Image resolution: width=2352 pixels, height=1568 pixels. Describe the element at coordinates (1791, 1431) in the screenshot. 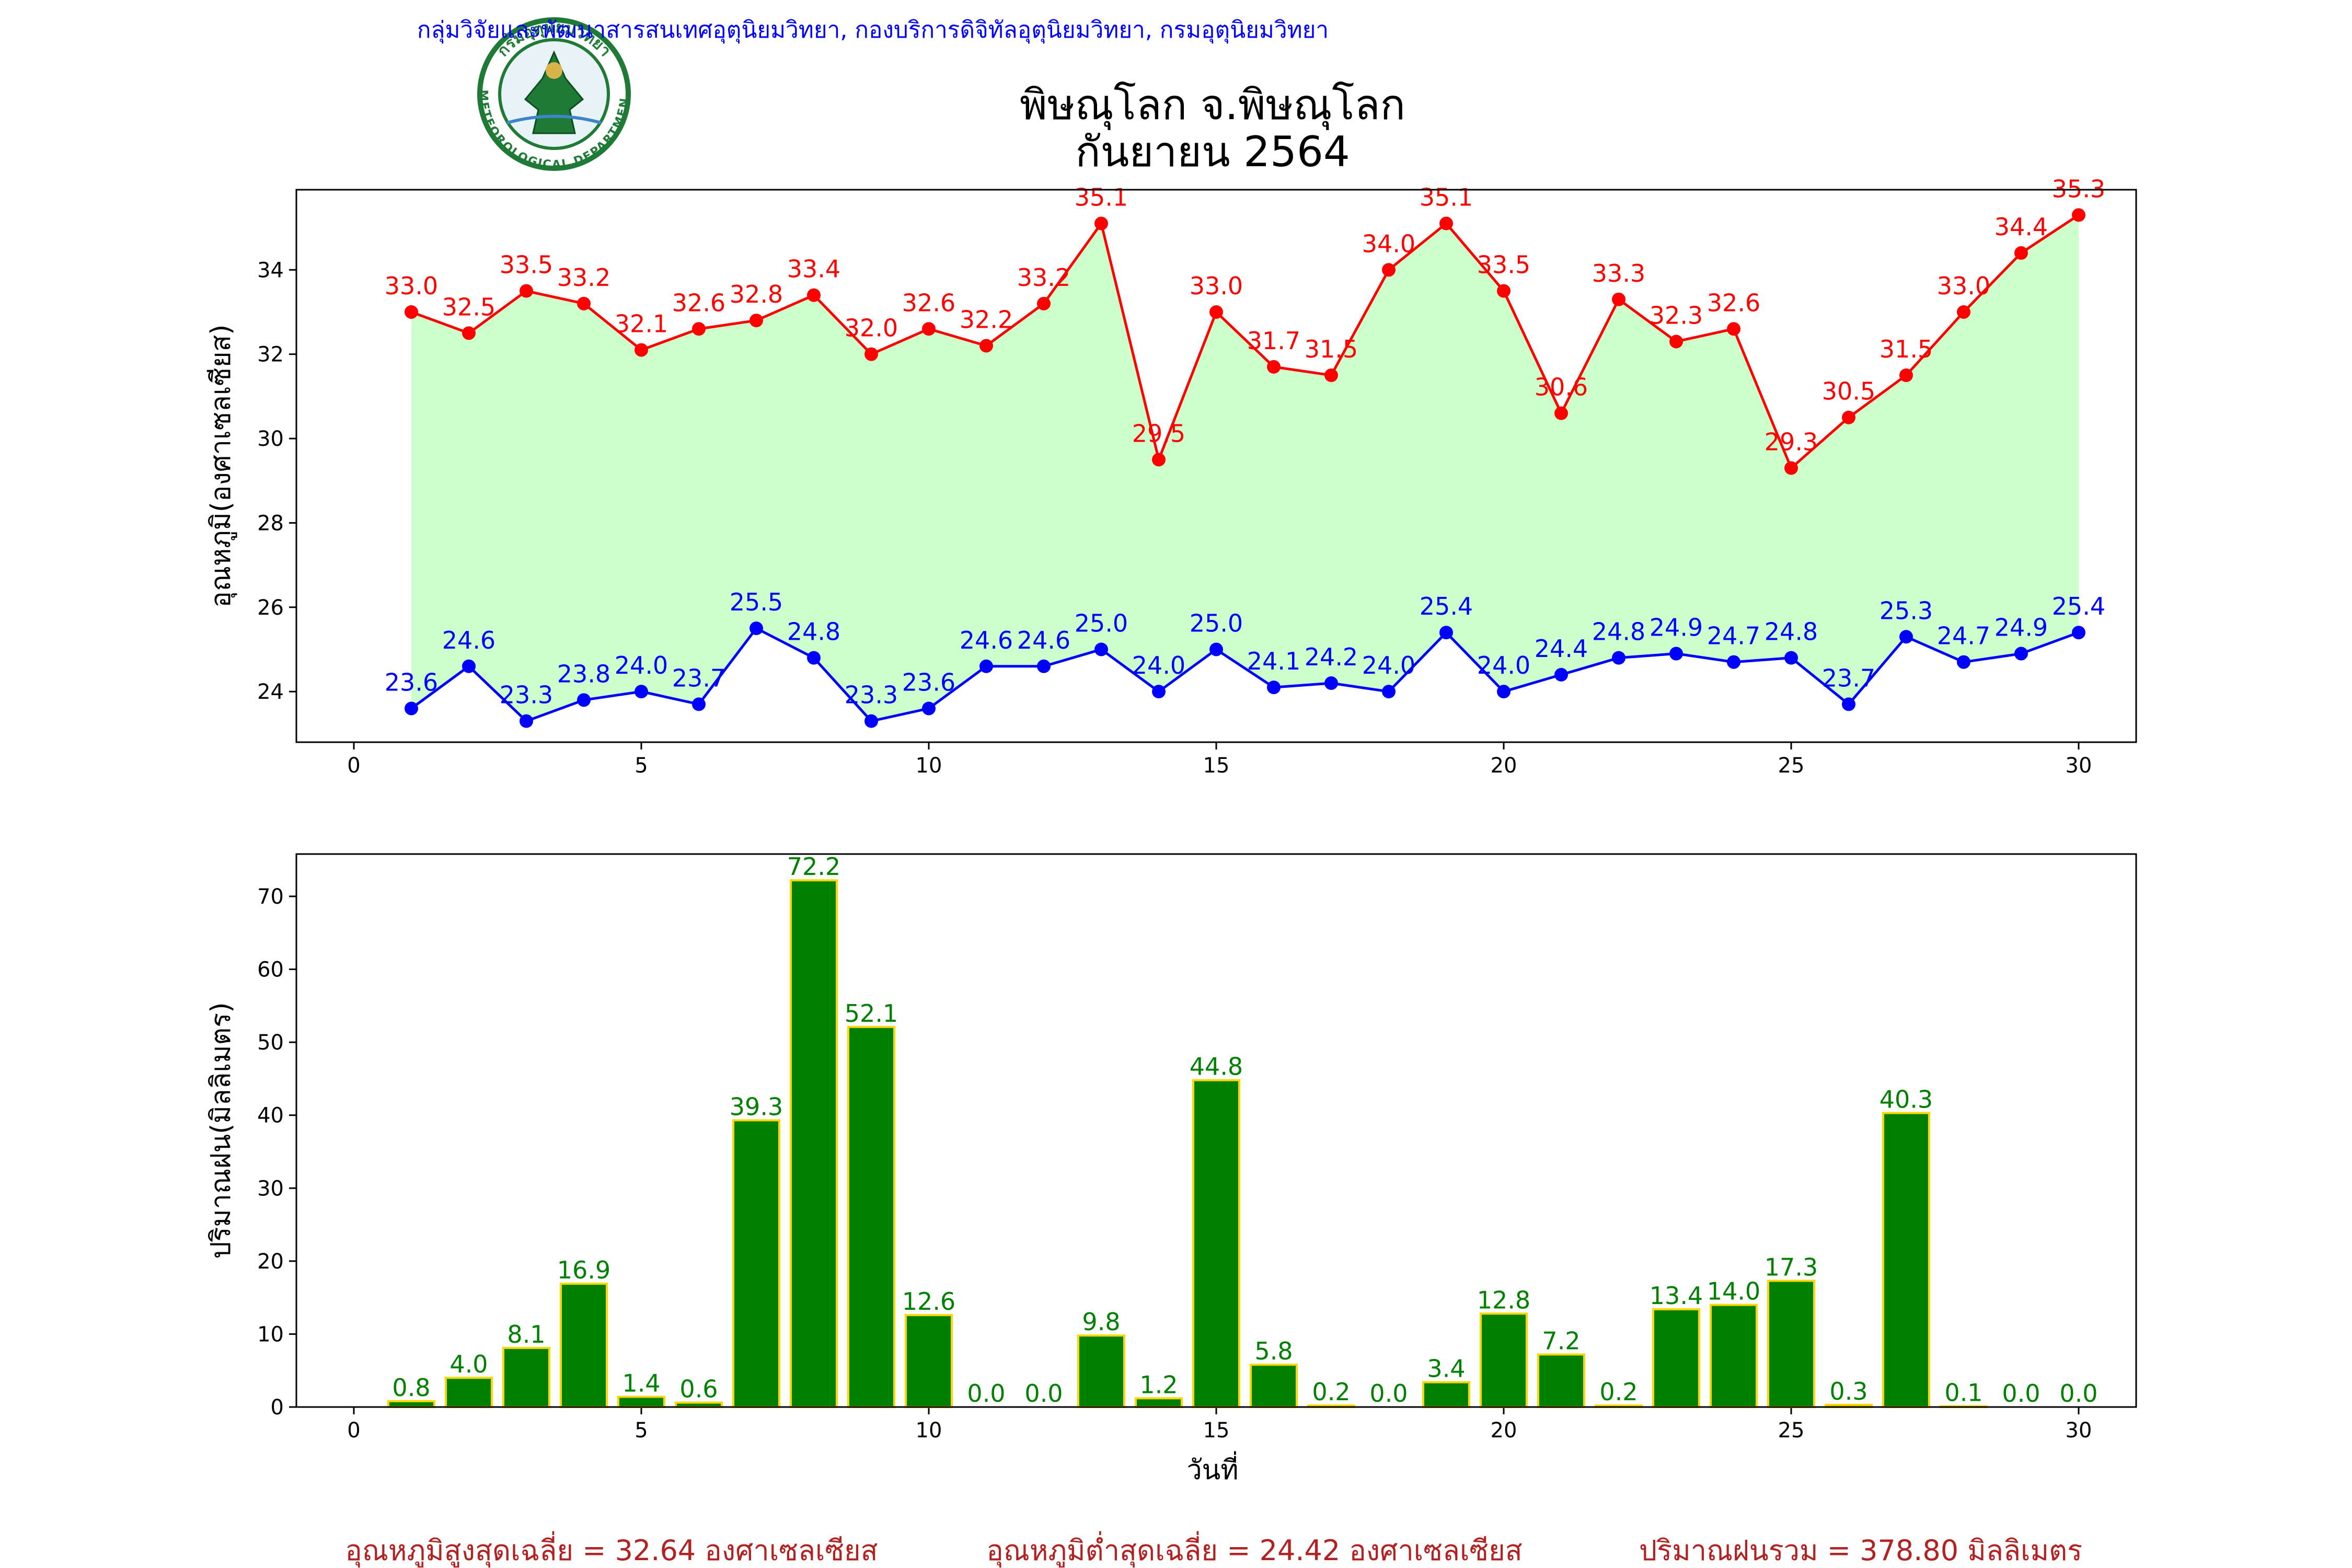

I see `rain-x-tick-label: 25` at that location.